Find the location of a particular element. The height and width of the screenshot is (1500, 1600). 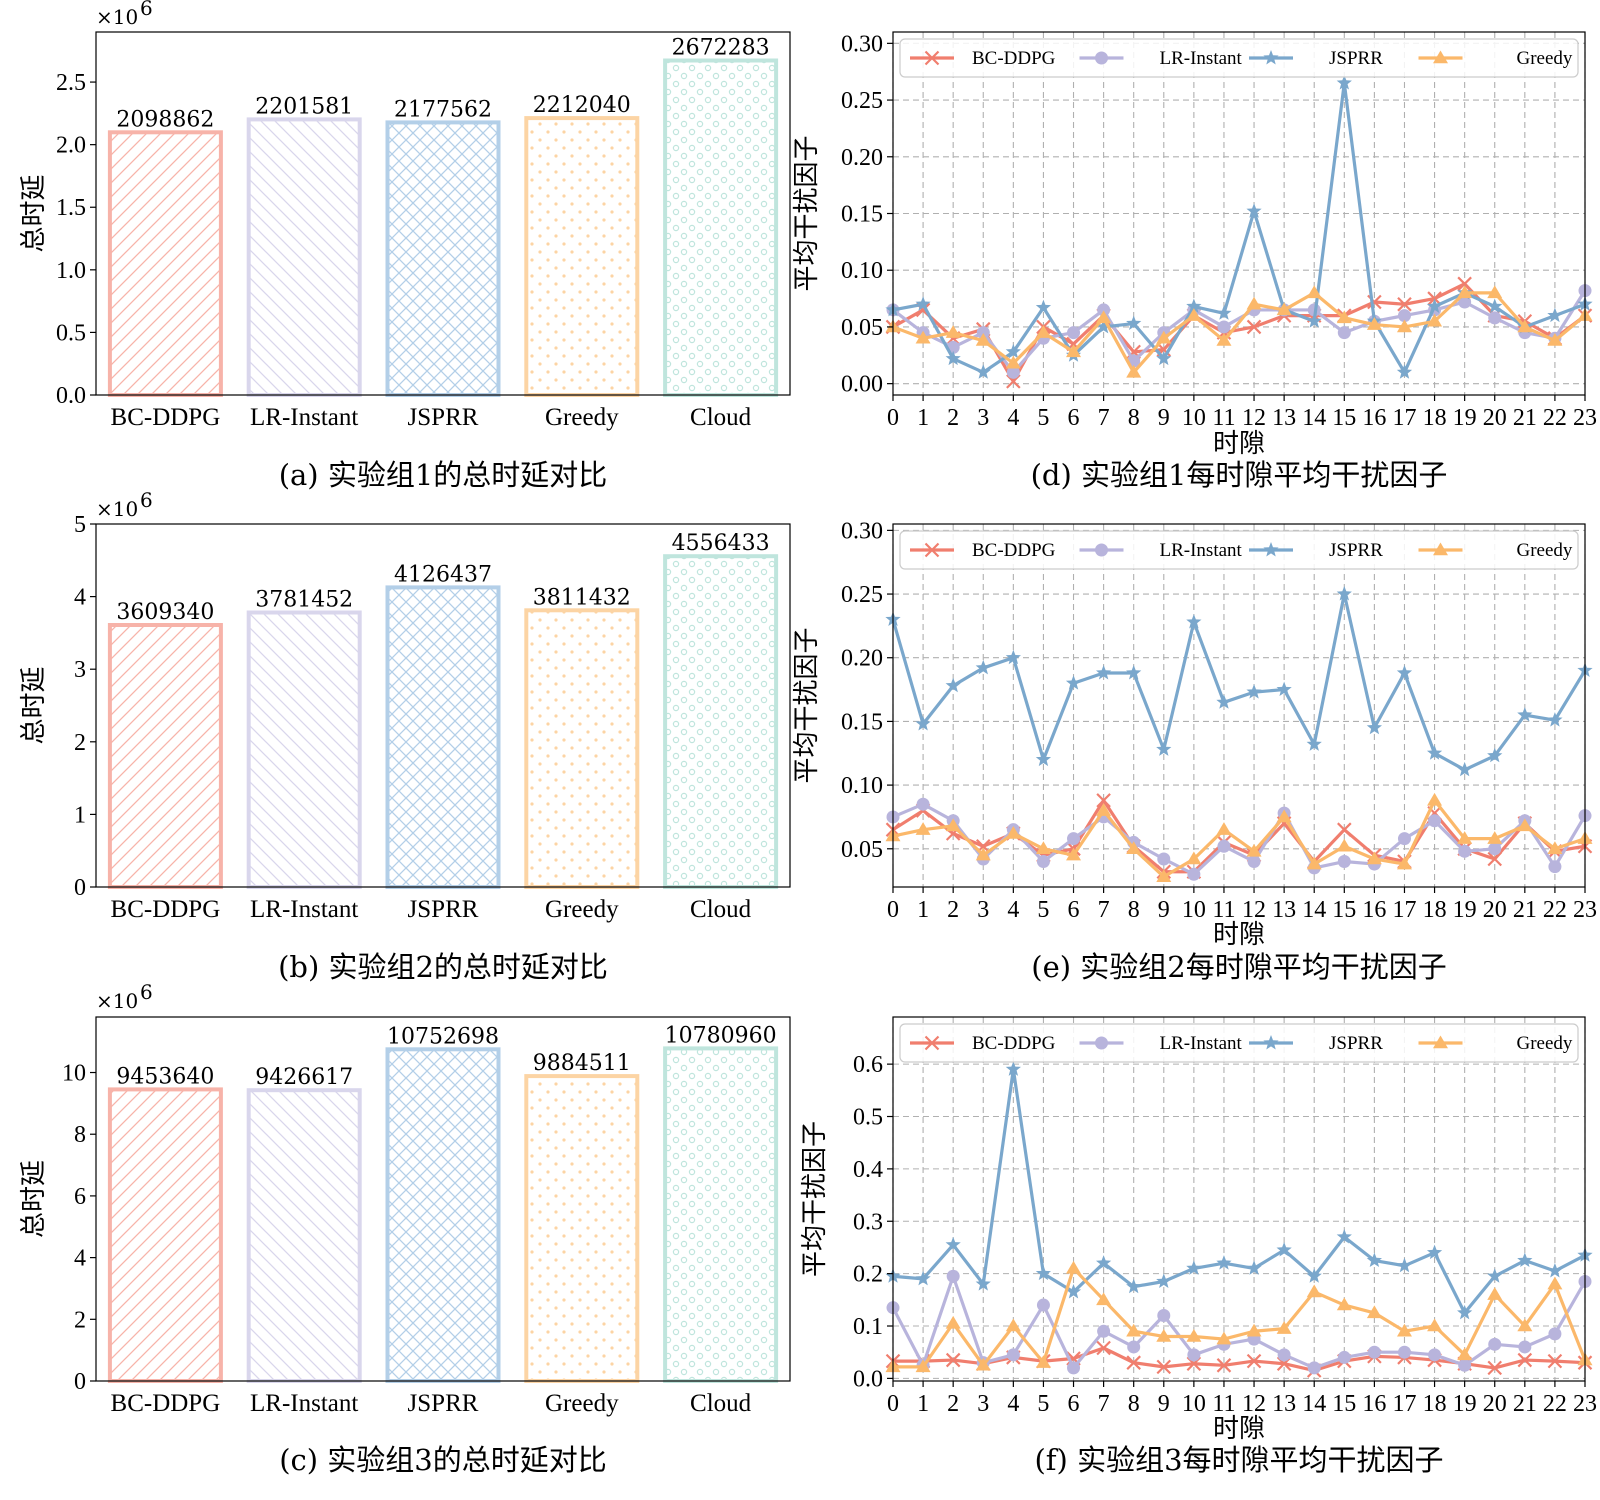

x-tick-label: 8 is located at coordinates (1134, 1404).